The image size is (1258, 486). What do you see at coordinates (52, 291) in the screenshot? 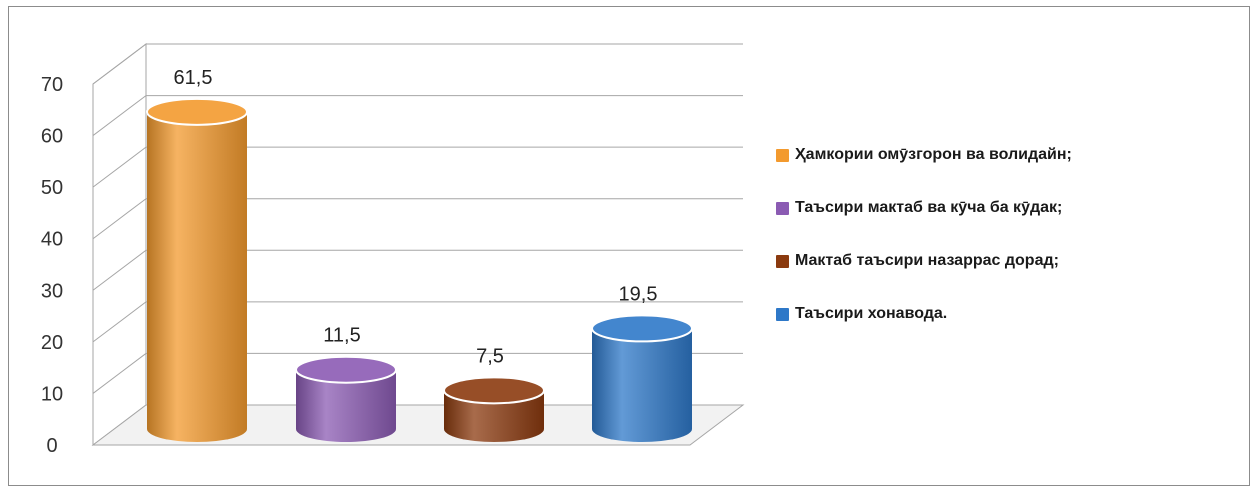
I see `y-tick-label: 30` at bounding box center [52, 291].